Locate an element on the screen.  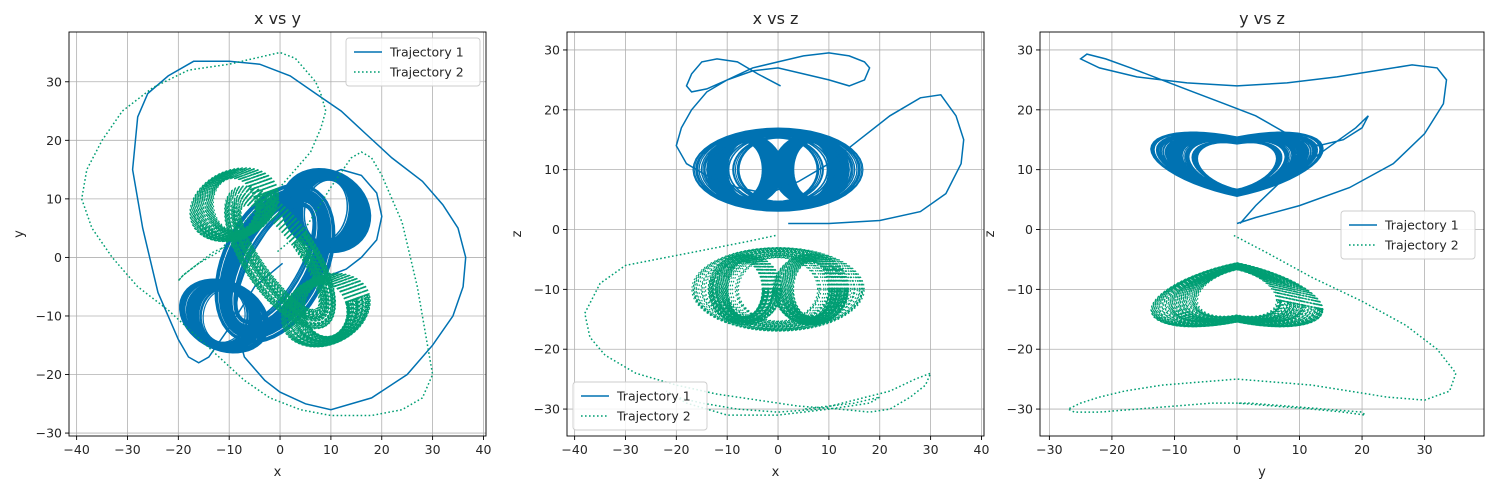
x-axis-label: y is located at coordinates (1262, 472).